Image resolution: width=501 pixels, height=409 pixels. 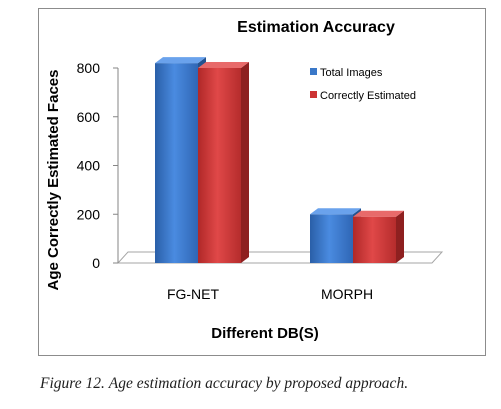 I want to click on legend-swatch-correctly-estimated, so click(x=313, y=94).